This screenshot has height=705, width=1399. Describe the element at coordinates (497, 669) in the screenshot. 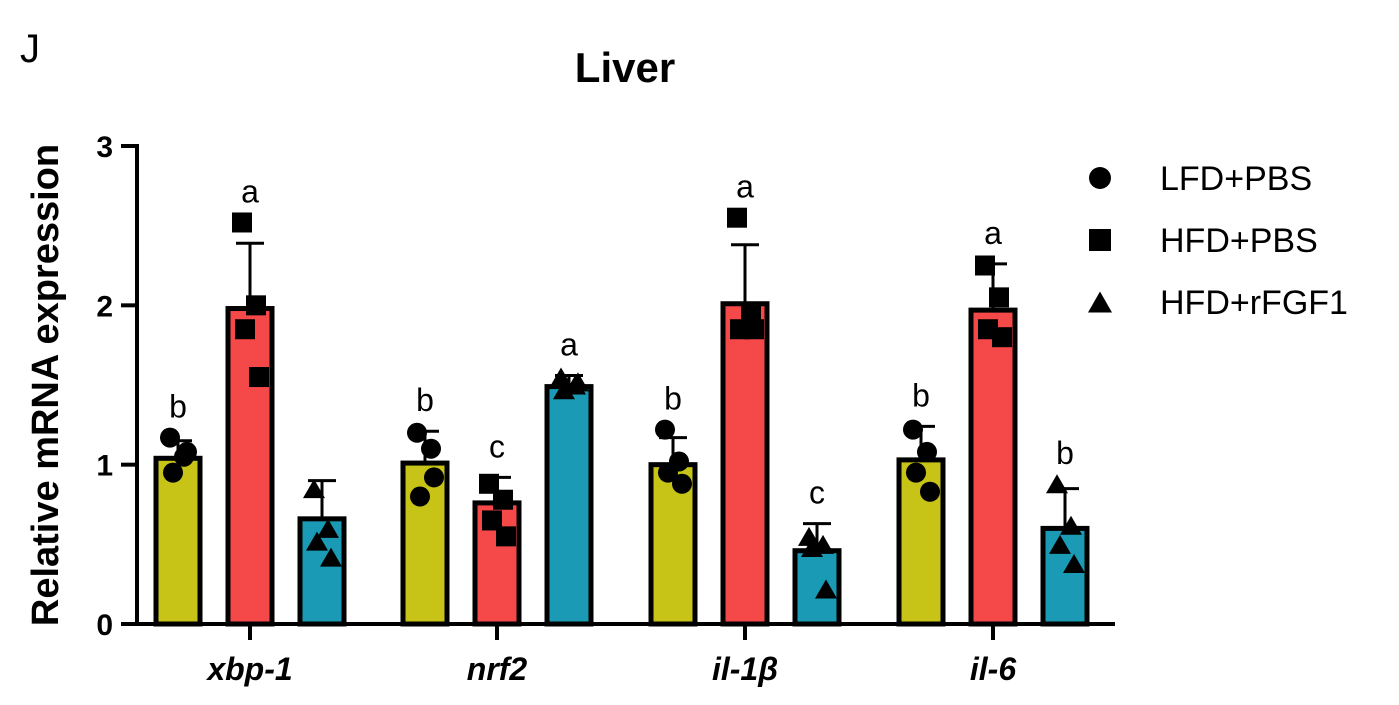

I see `x-tick-label: nrf2` at that location.